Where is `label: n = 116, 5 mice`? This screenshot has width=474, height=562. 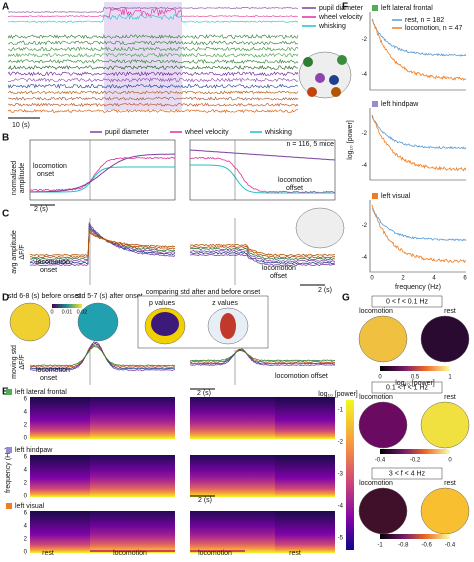
label: n = 116, 5 mice is located at coordinates (310, 144).